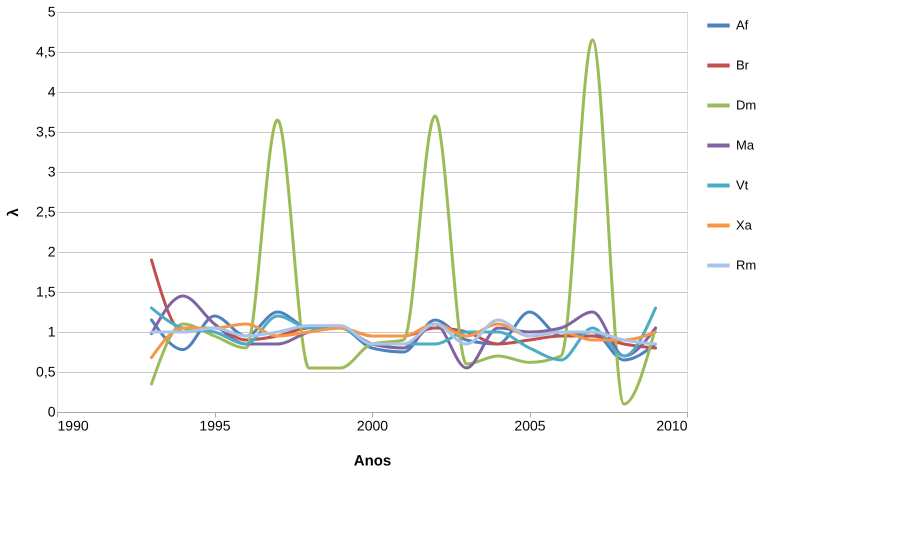 Image resolution: width=909 pixels, height=545 pixels. What do you see at coordinates (52, 12) in the screenshot?
I see `y-tick-label: 5` at bounding box center [52, 12].